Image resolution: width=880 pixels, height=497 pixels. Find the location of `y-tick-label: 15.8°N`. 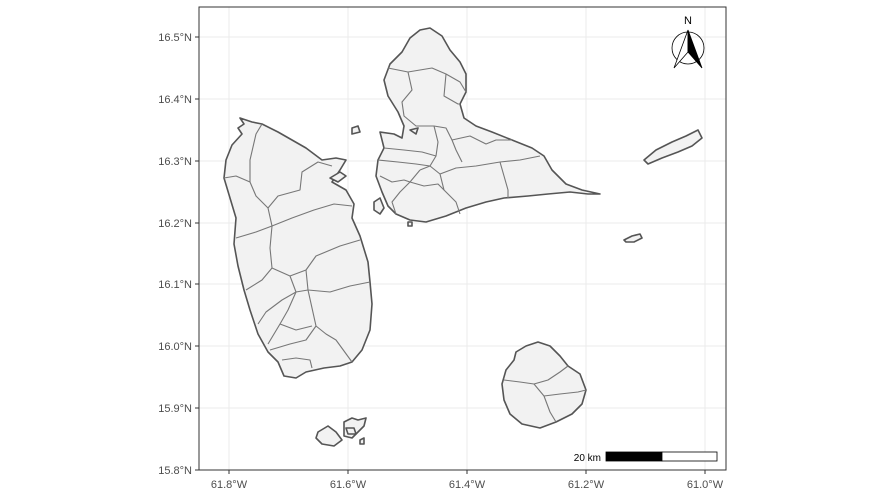

y-tick-label: 15.8°N is located at coordinates (175, 471).